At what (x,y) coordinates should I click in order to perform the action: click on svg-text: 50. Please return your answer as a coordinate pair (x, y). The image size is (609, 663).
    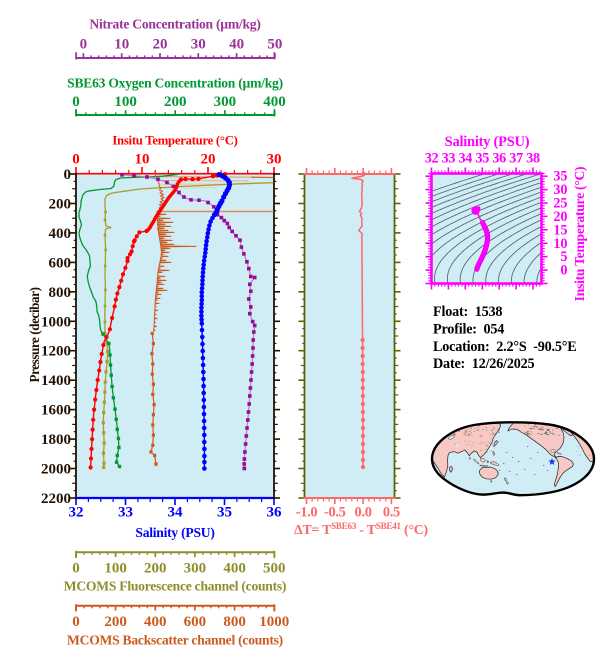
    Looking at the image, I should click on (274, 45).